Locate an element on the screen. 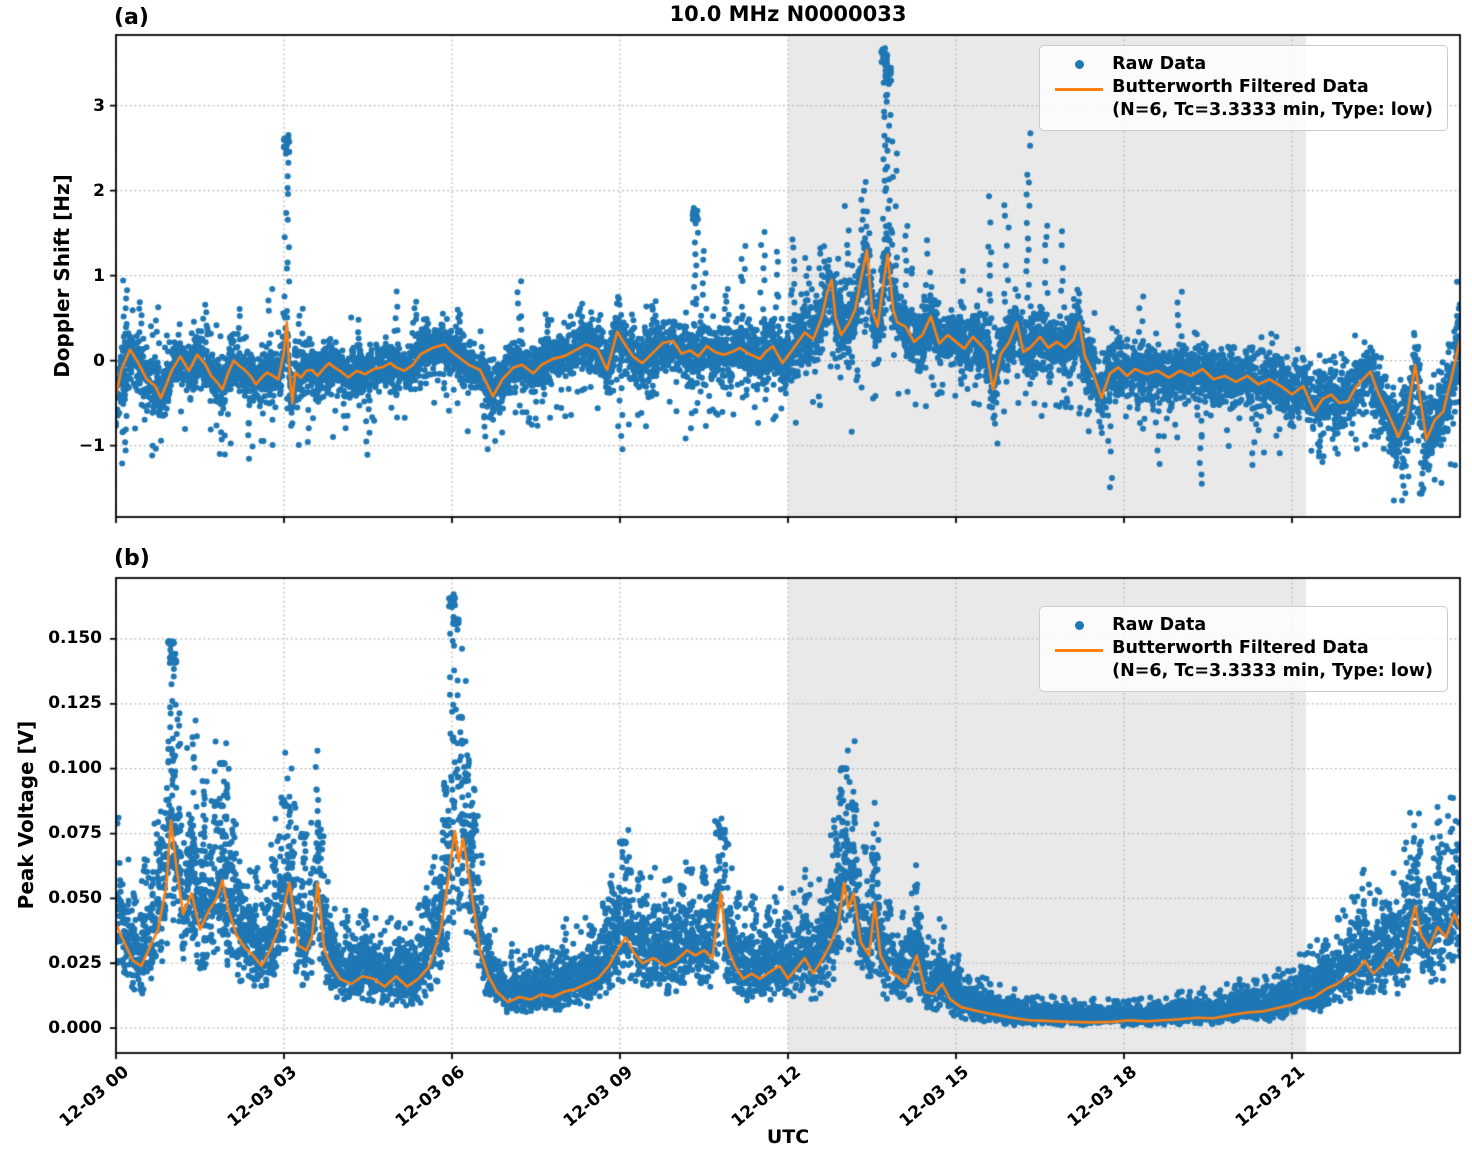 The width and height of the screenshot is (1472, 1172). figure-title: 10.0 MHz N0000033 is located at coordinates (788, 14).